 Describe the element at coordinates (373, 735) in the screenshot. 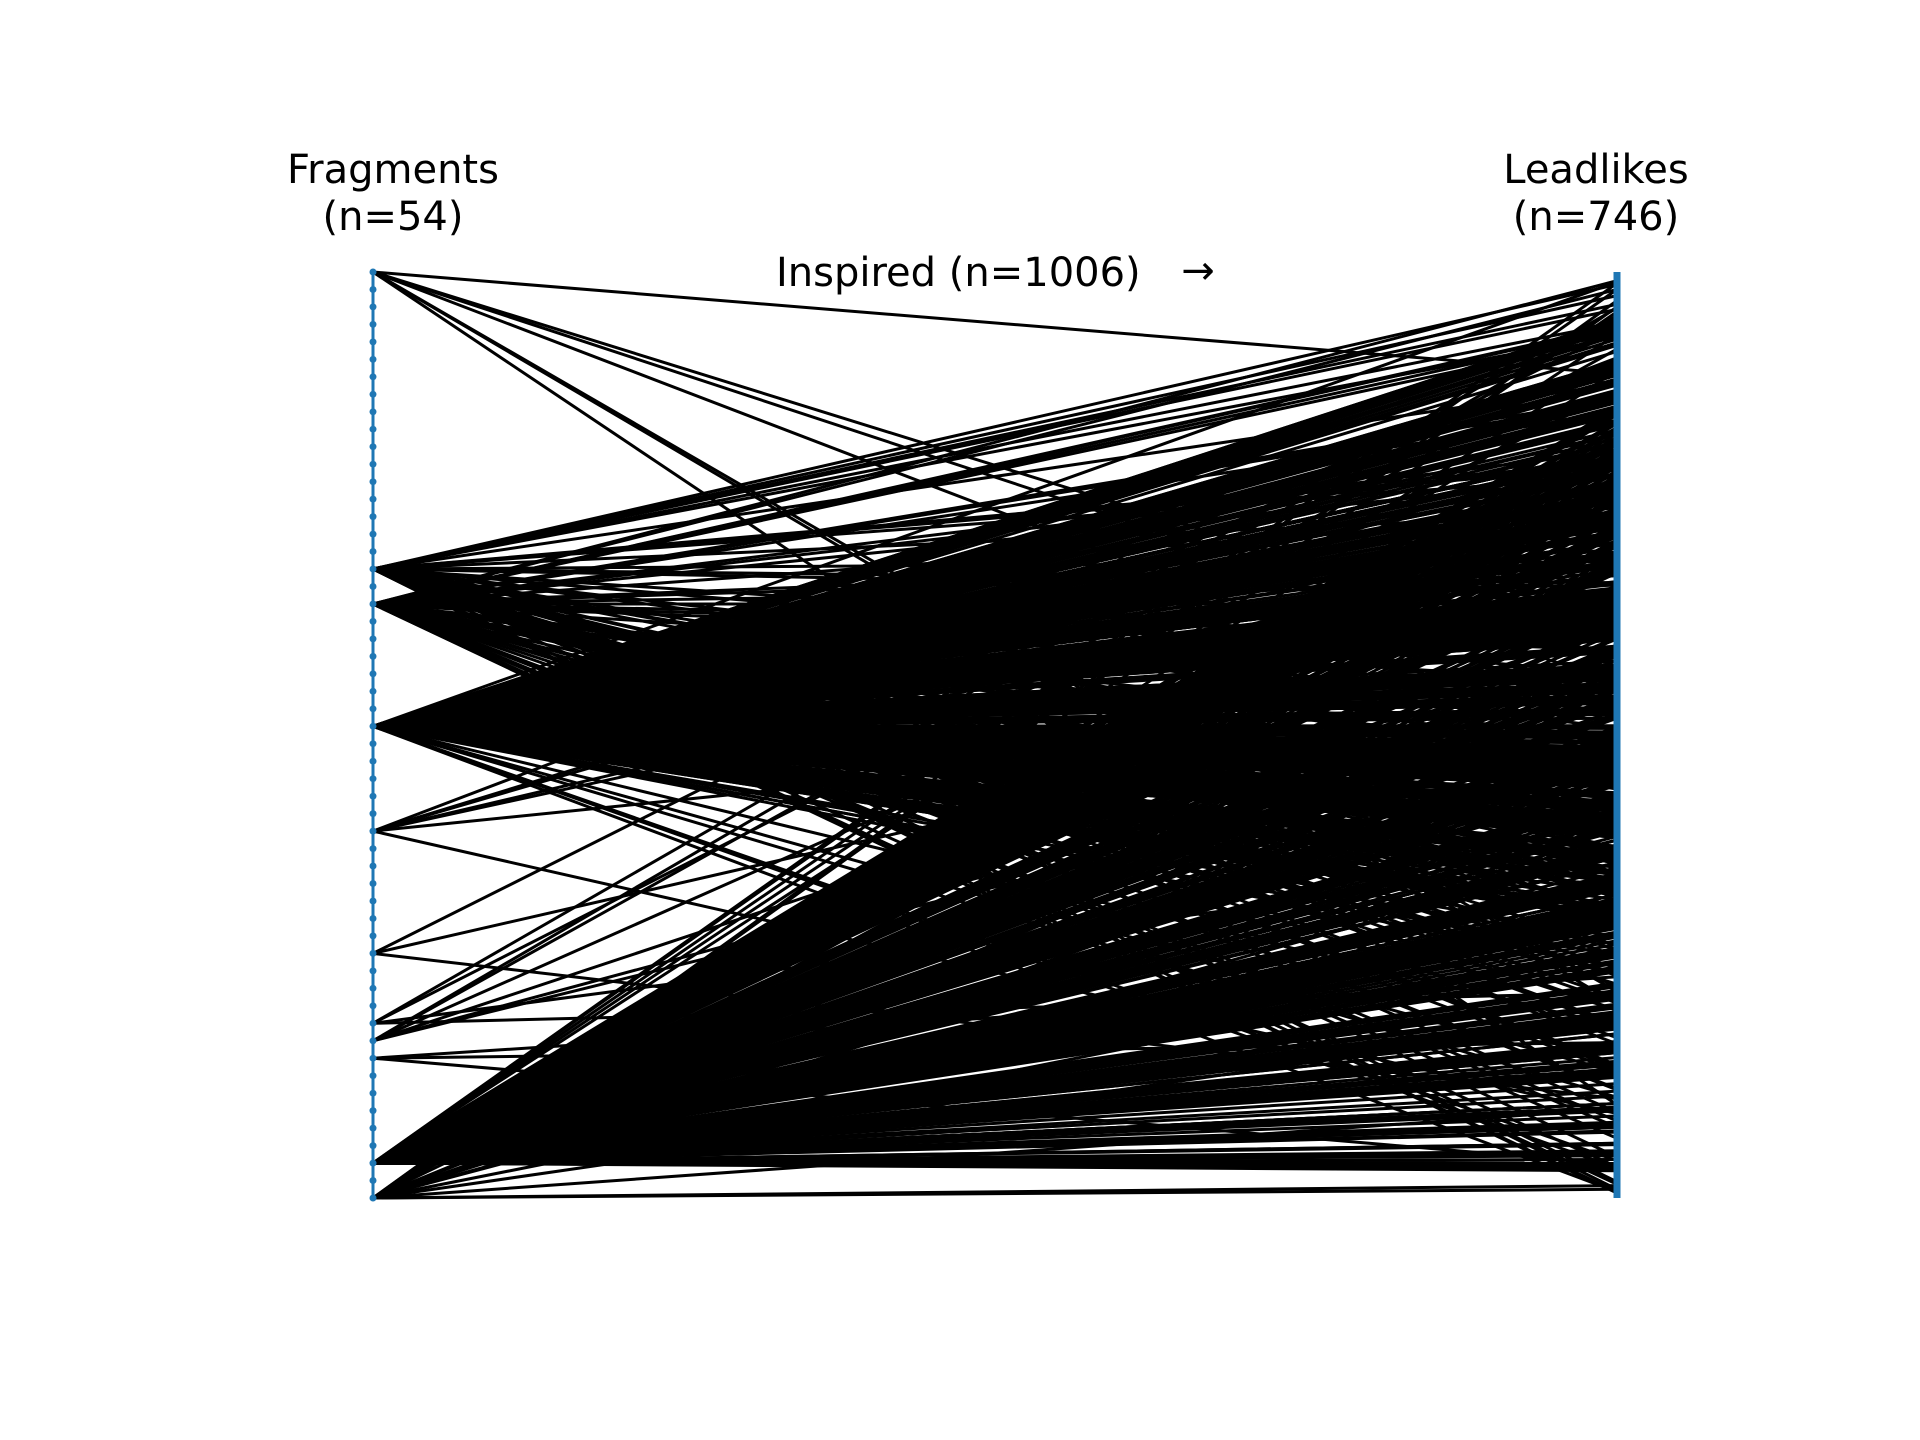

I see `fragment-nodes` at that location.